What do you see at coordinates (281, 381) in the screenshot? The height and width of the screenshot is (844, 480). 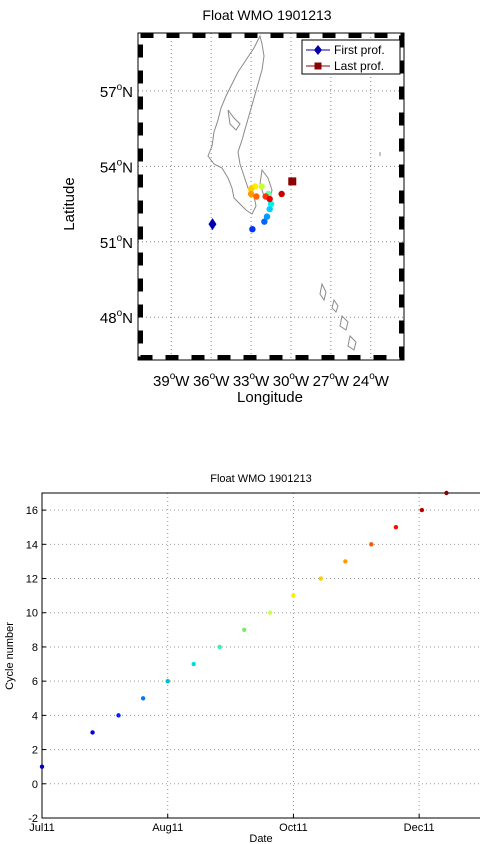 I see `lon-deg: 30` at bounding box center [281, 381].